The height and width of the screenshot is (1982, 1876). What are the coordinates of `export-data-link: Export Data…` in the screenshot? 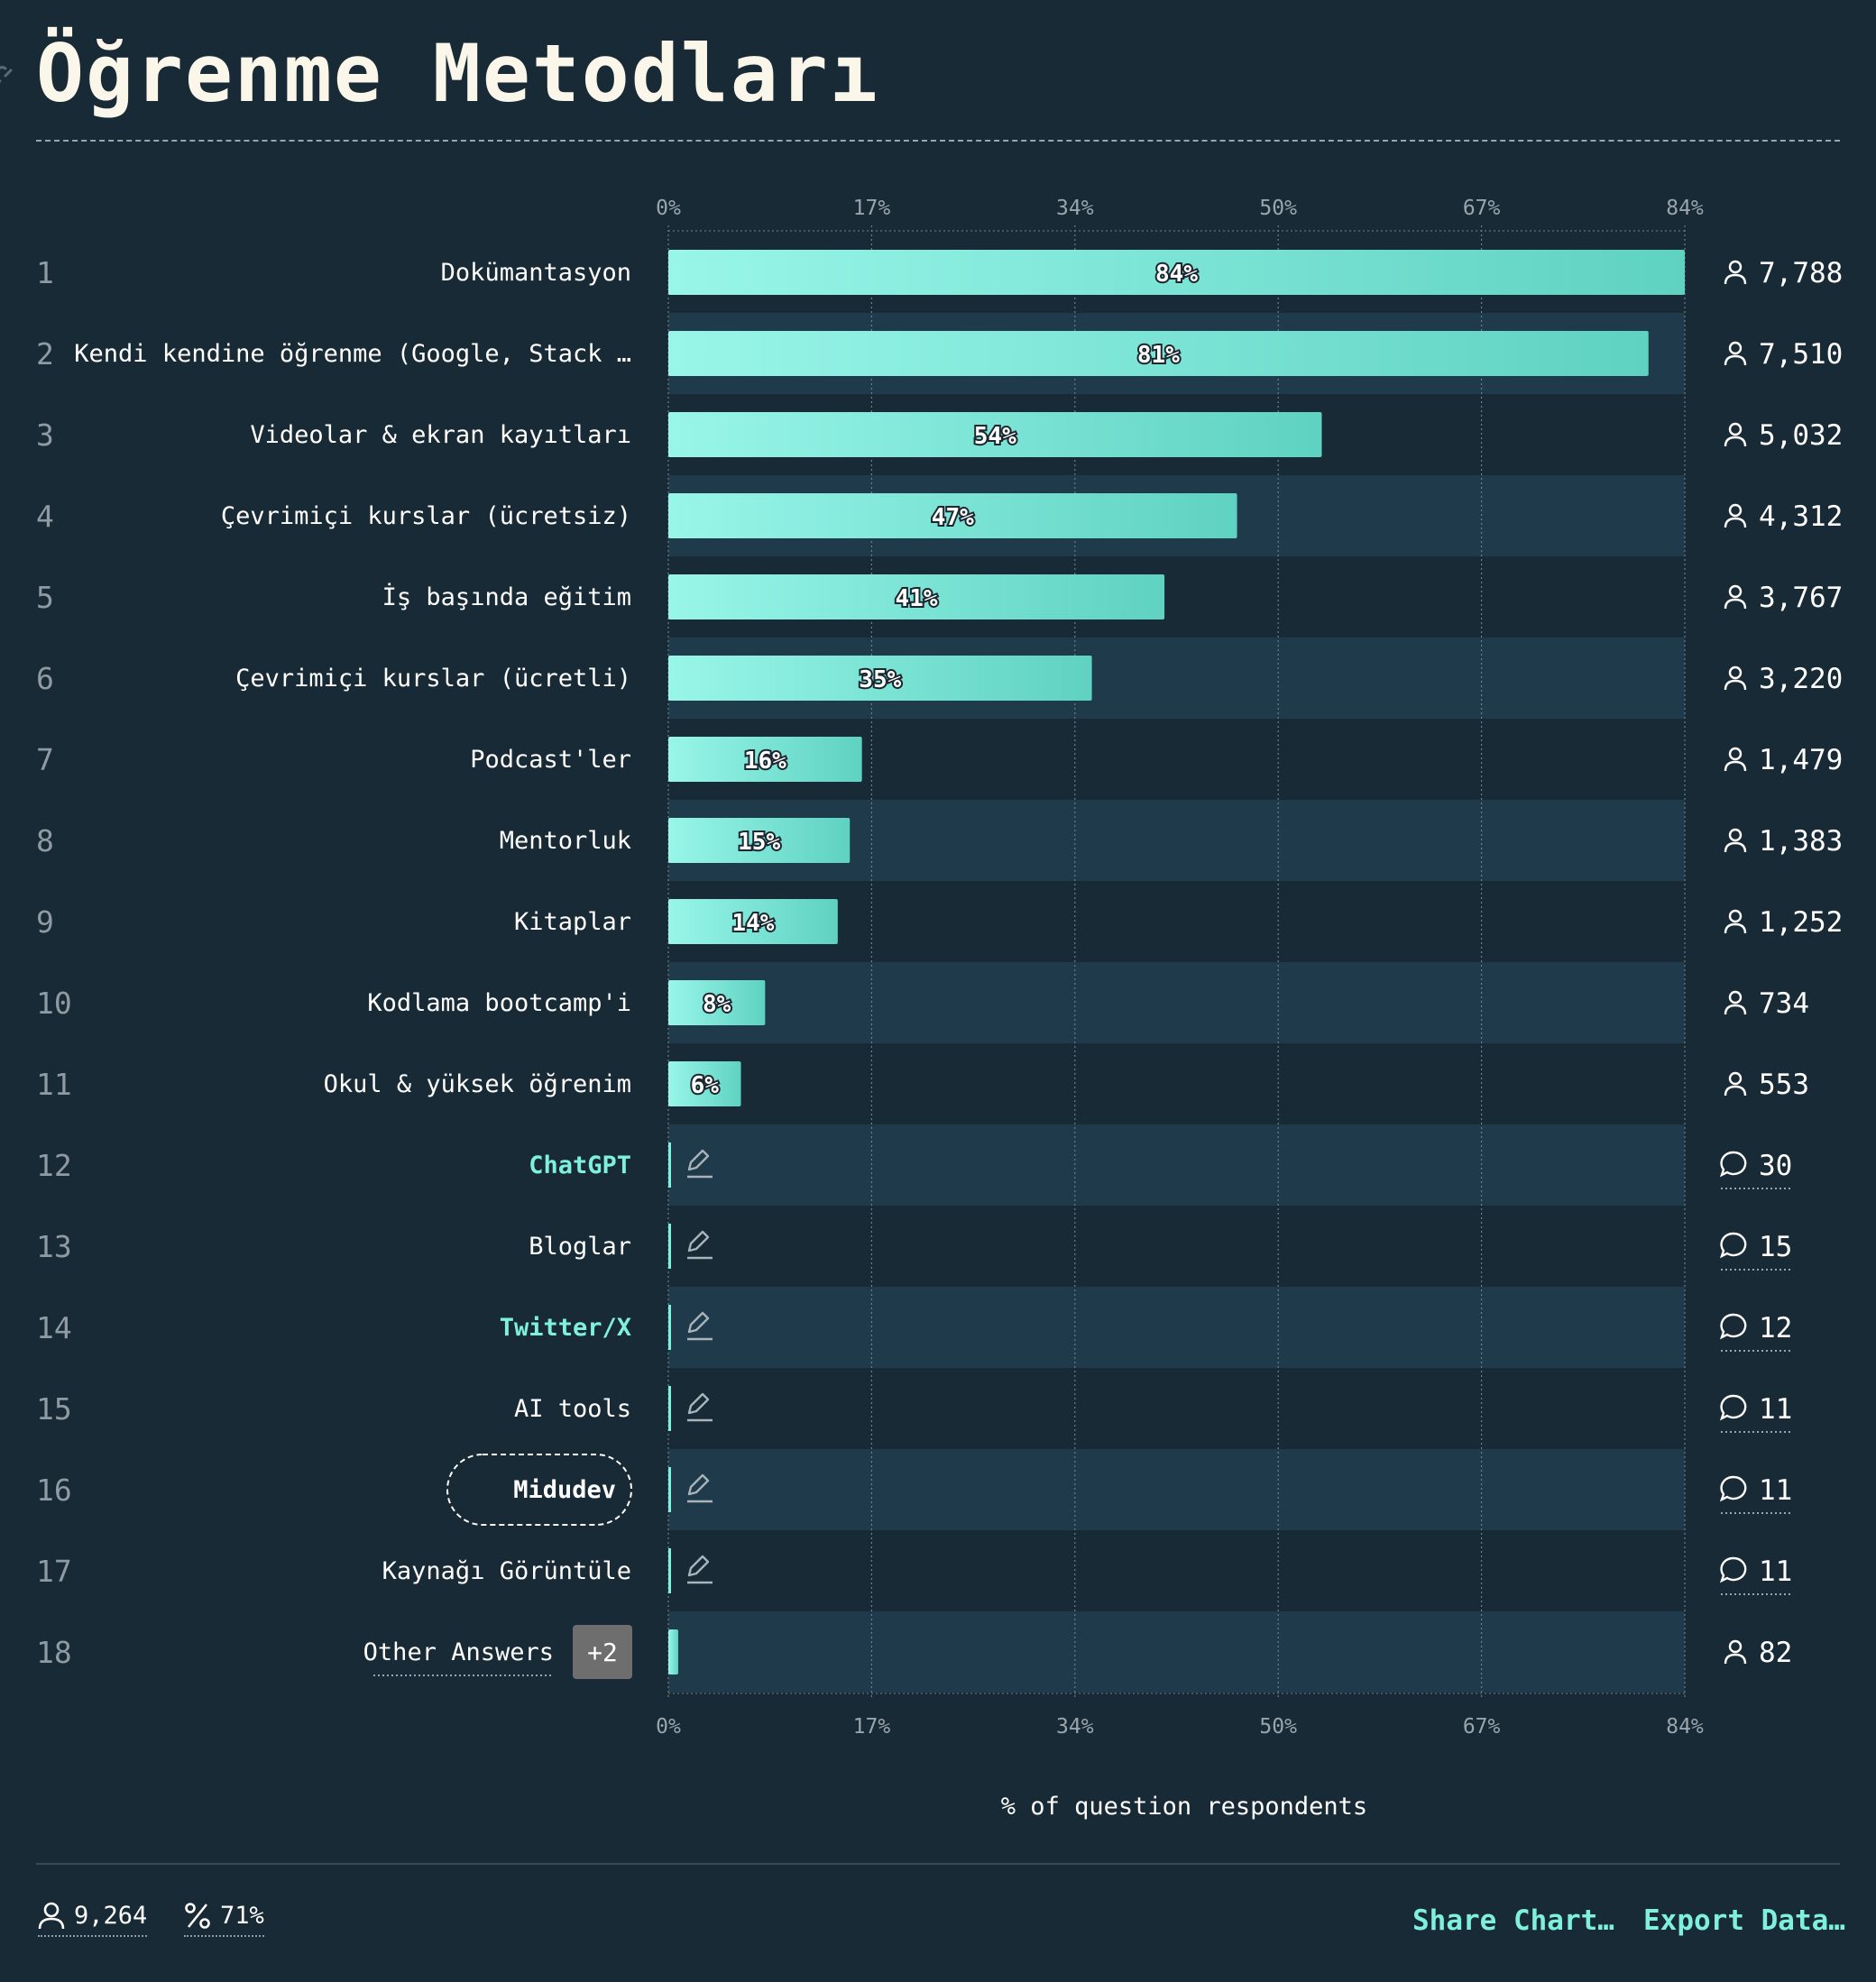 It's located at (1744, 1921).